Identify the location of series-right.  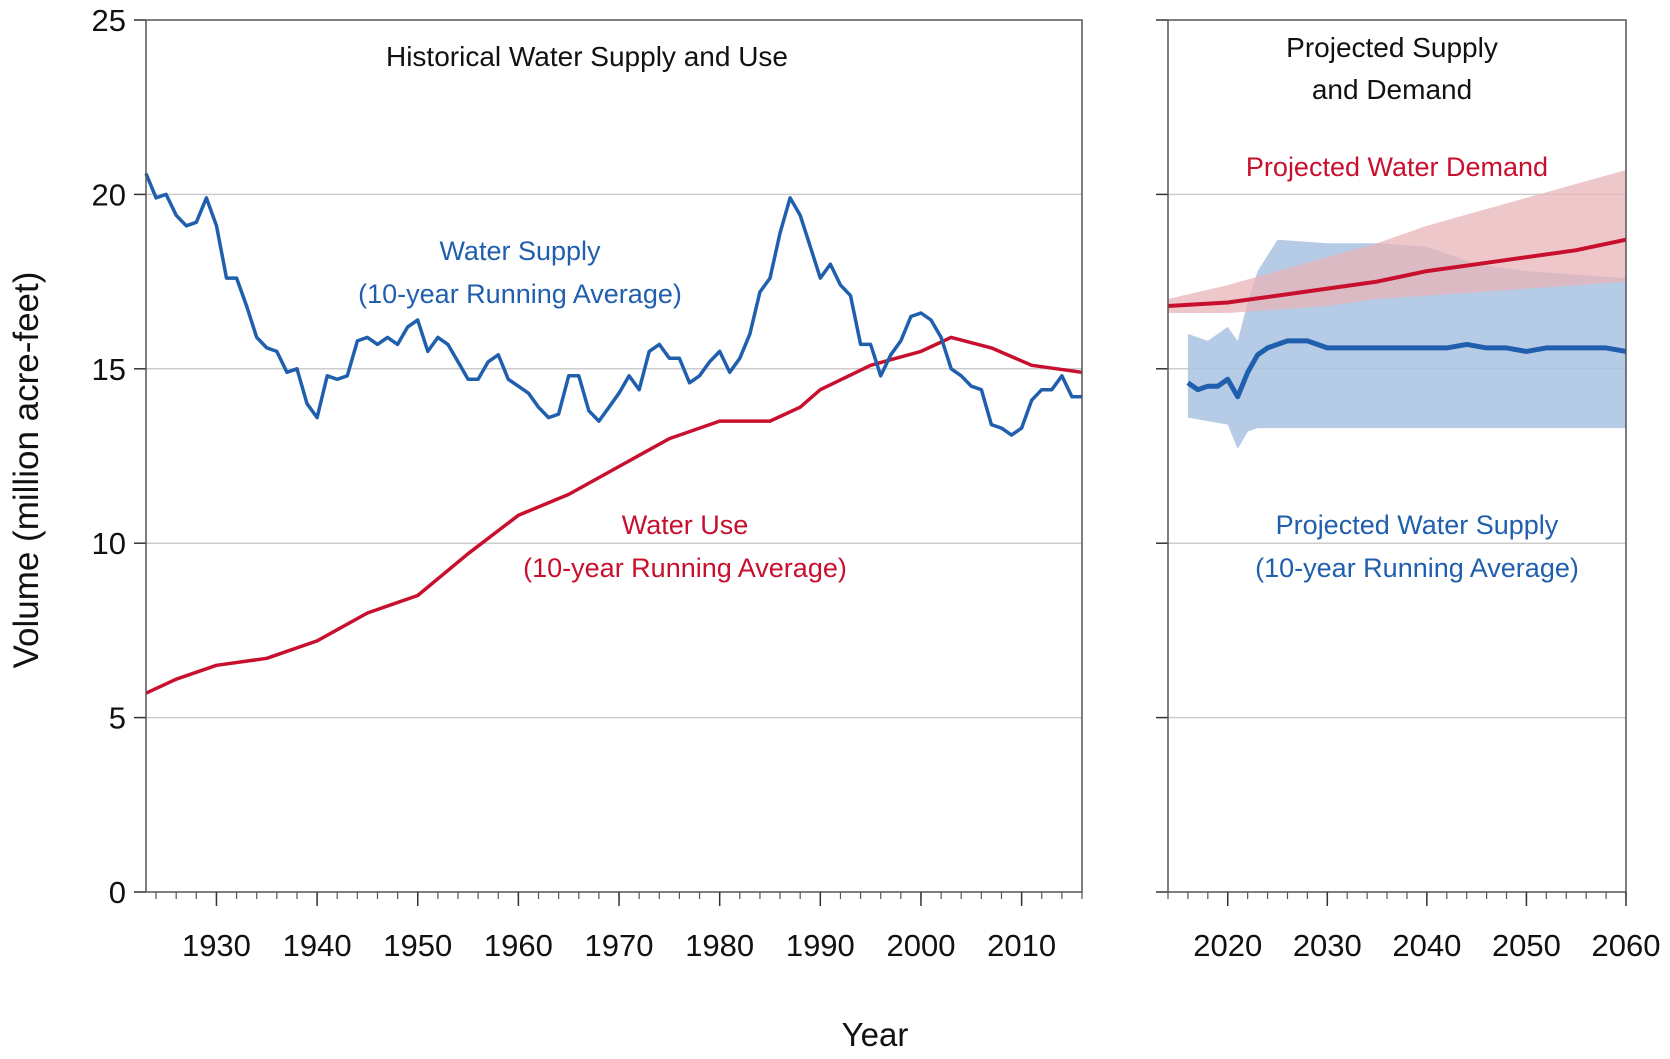
(1397, 309).